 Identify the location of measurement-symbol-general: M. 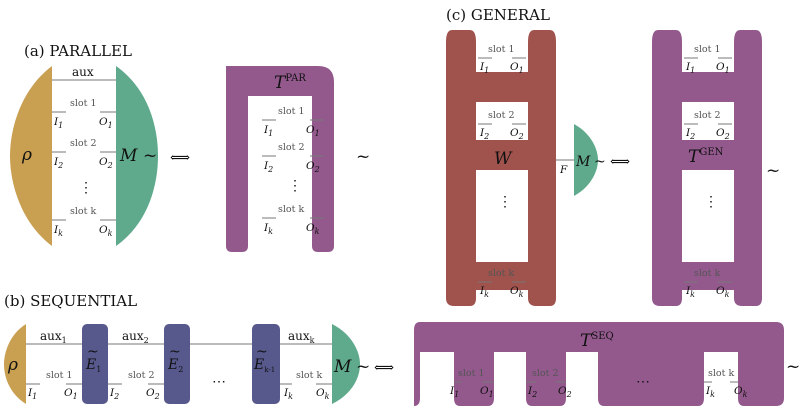
(583, 162).